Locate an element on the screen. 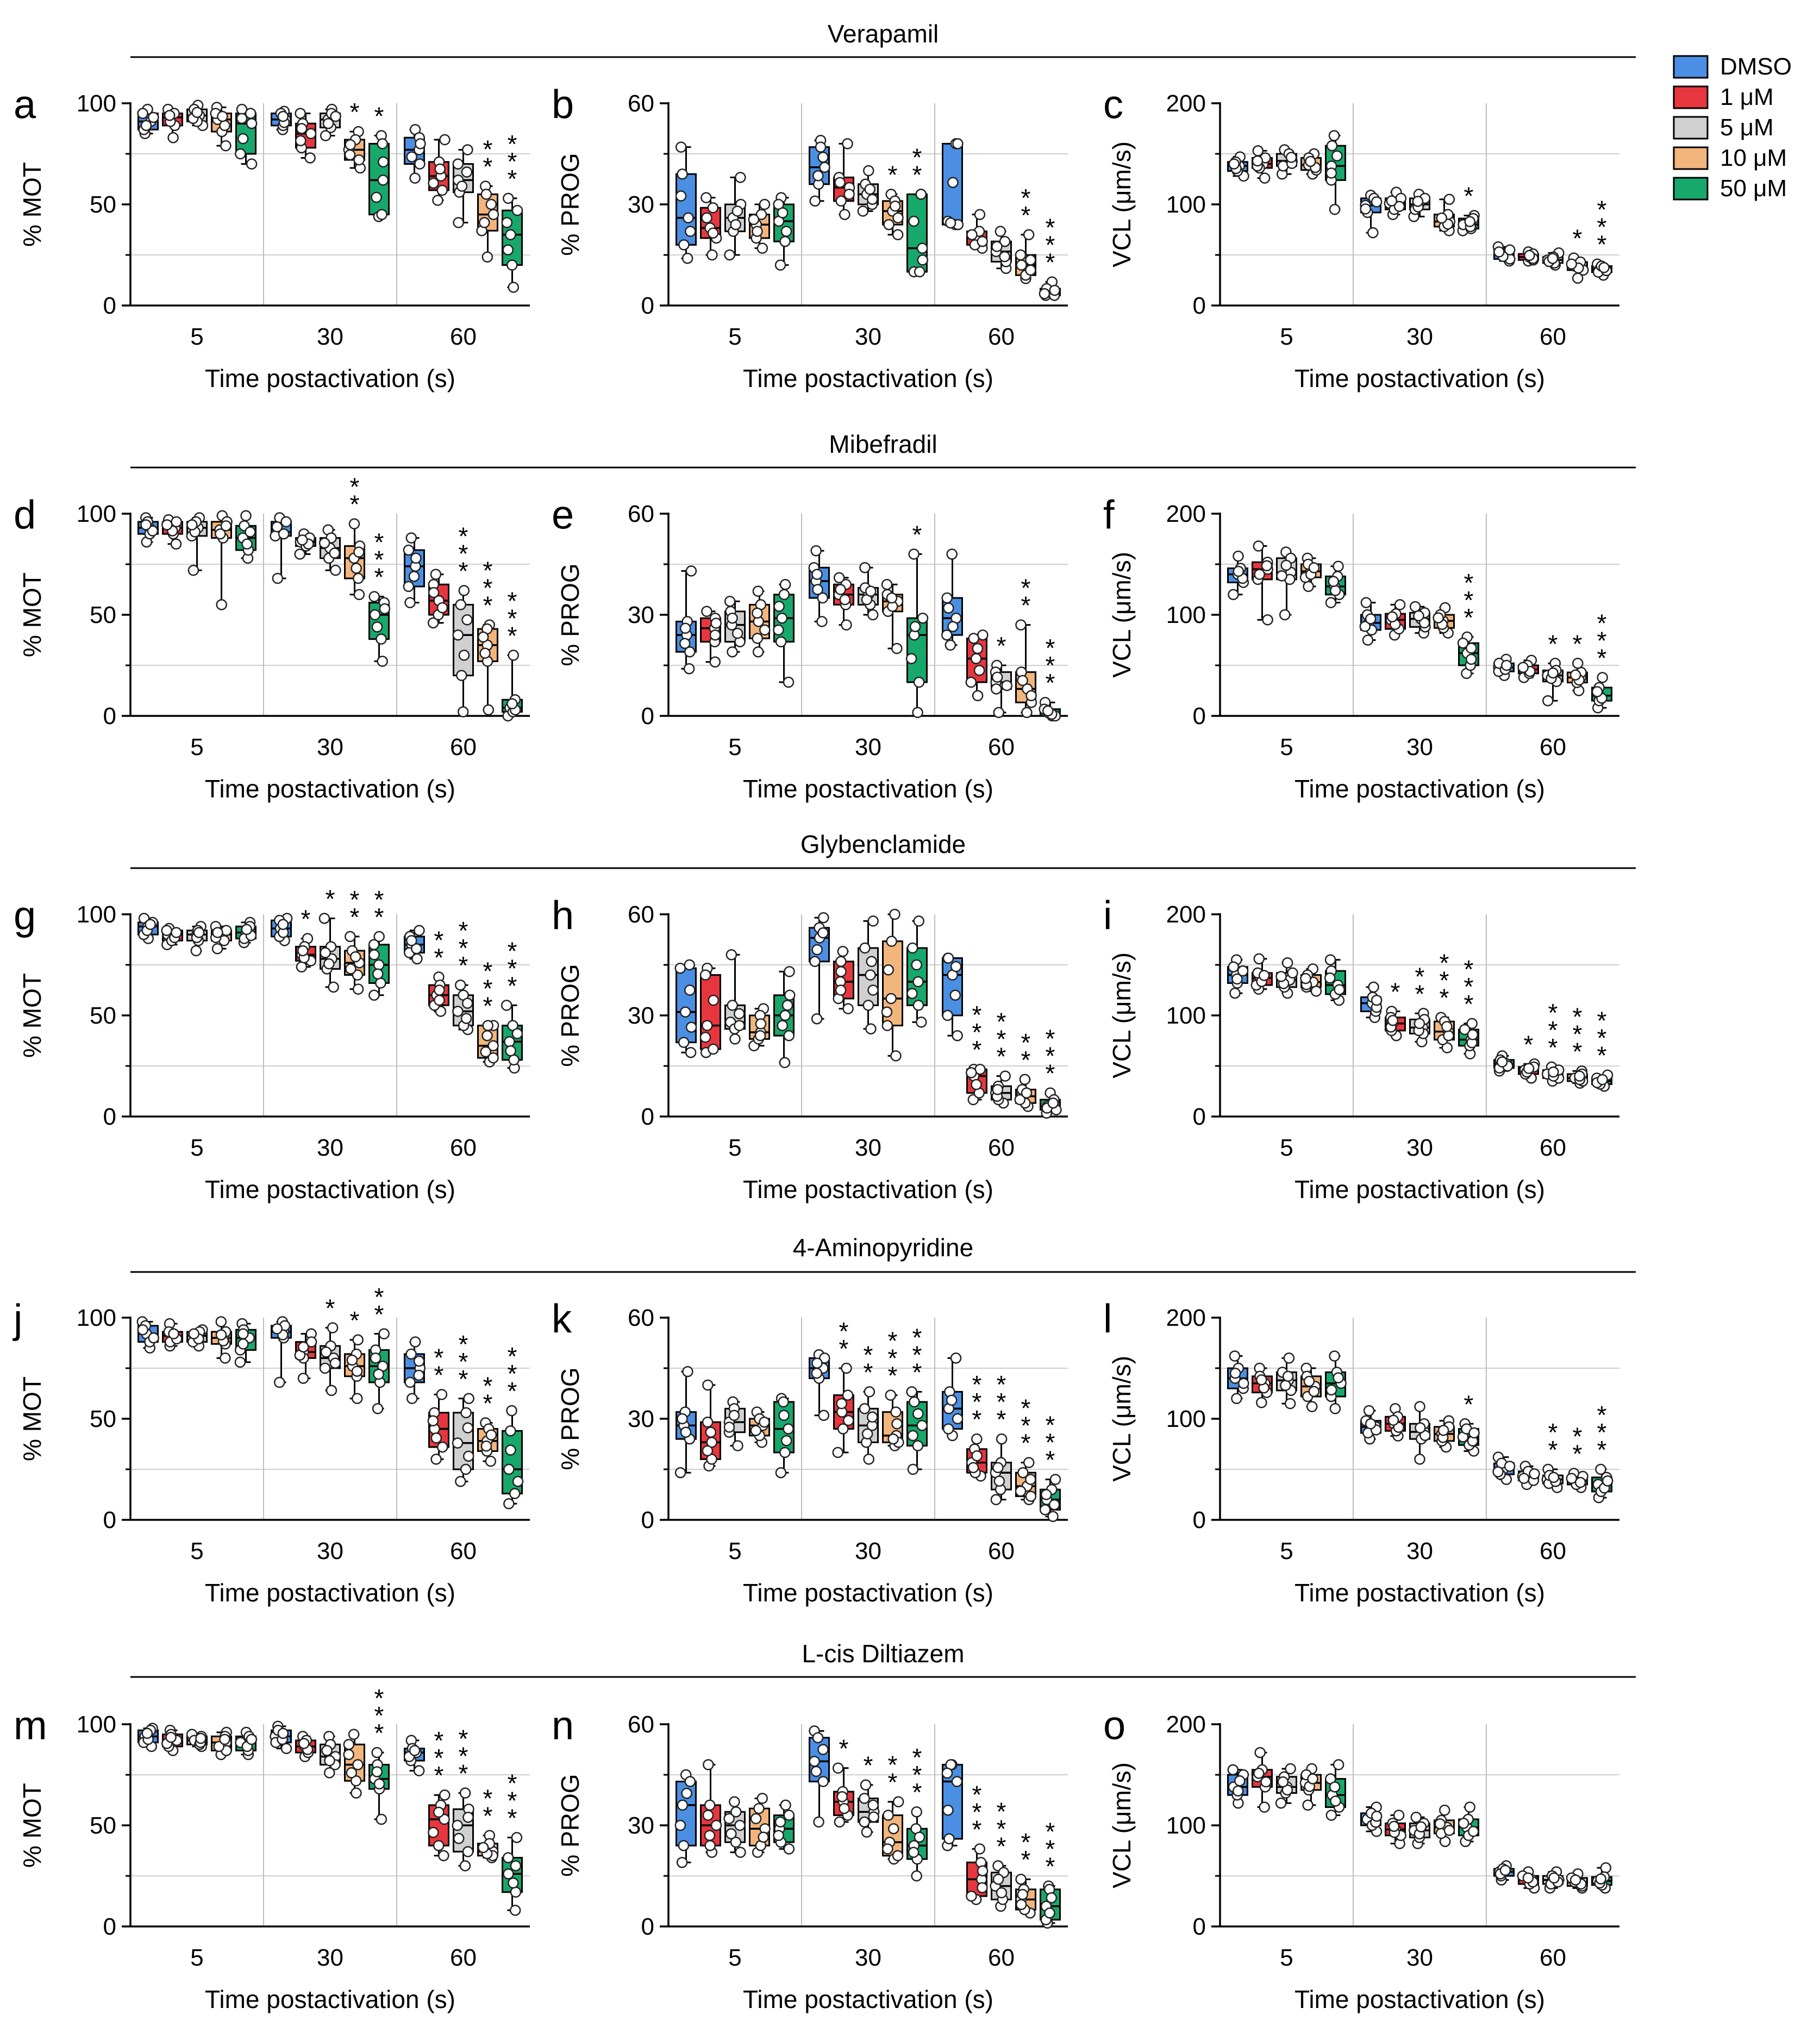  legend-label: DMSO is located at coordinates (1756, 66).